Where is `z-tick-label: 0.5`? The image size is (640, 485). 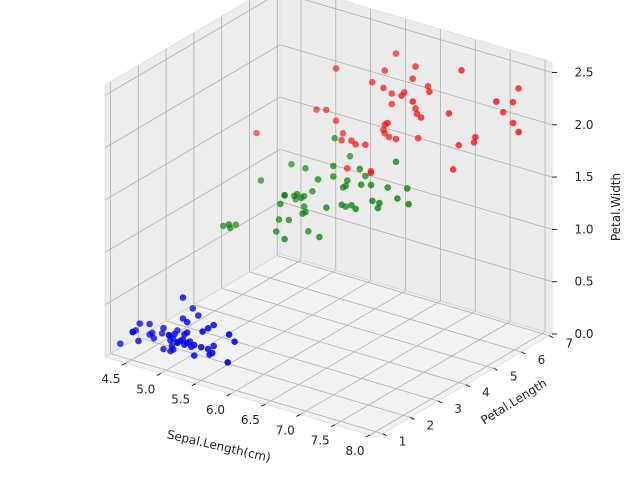
z-tick-label: 0.5 is located at coordinates (583, 282).